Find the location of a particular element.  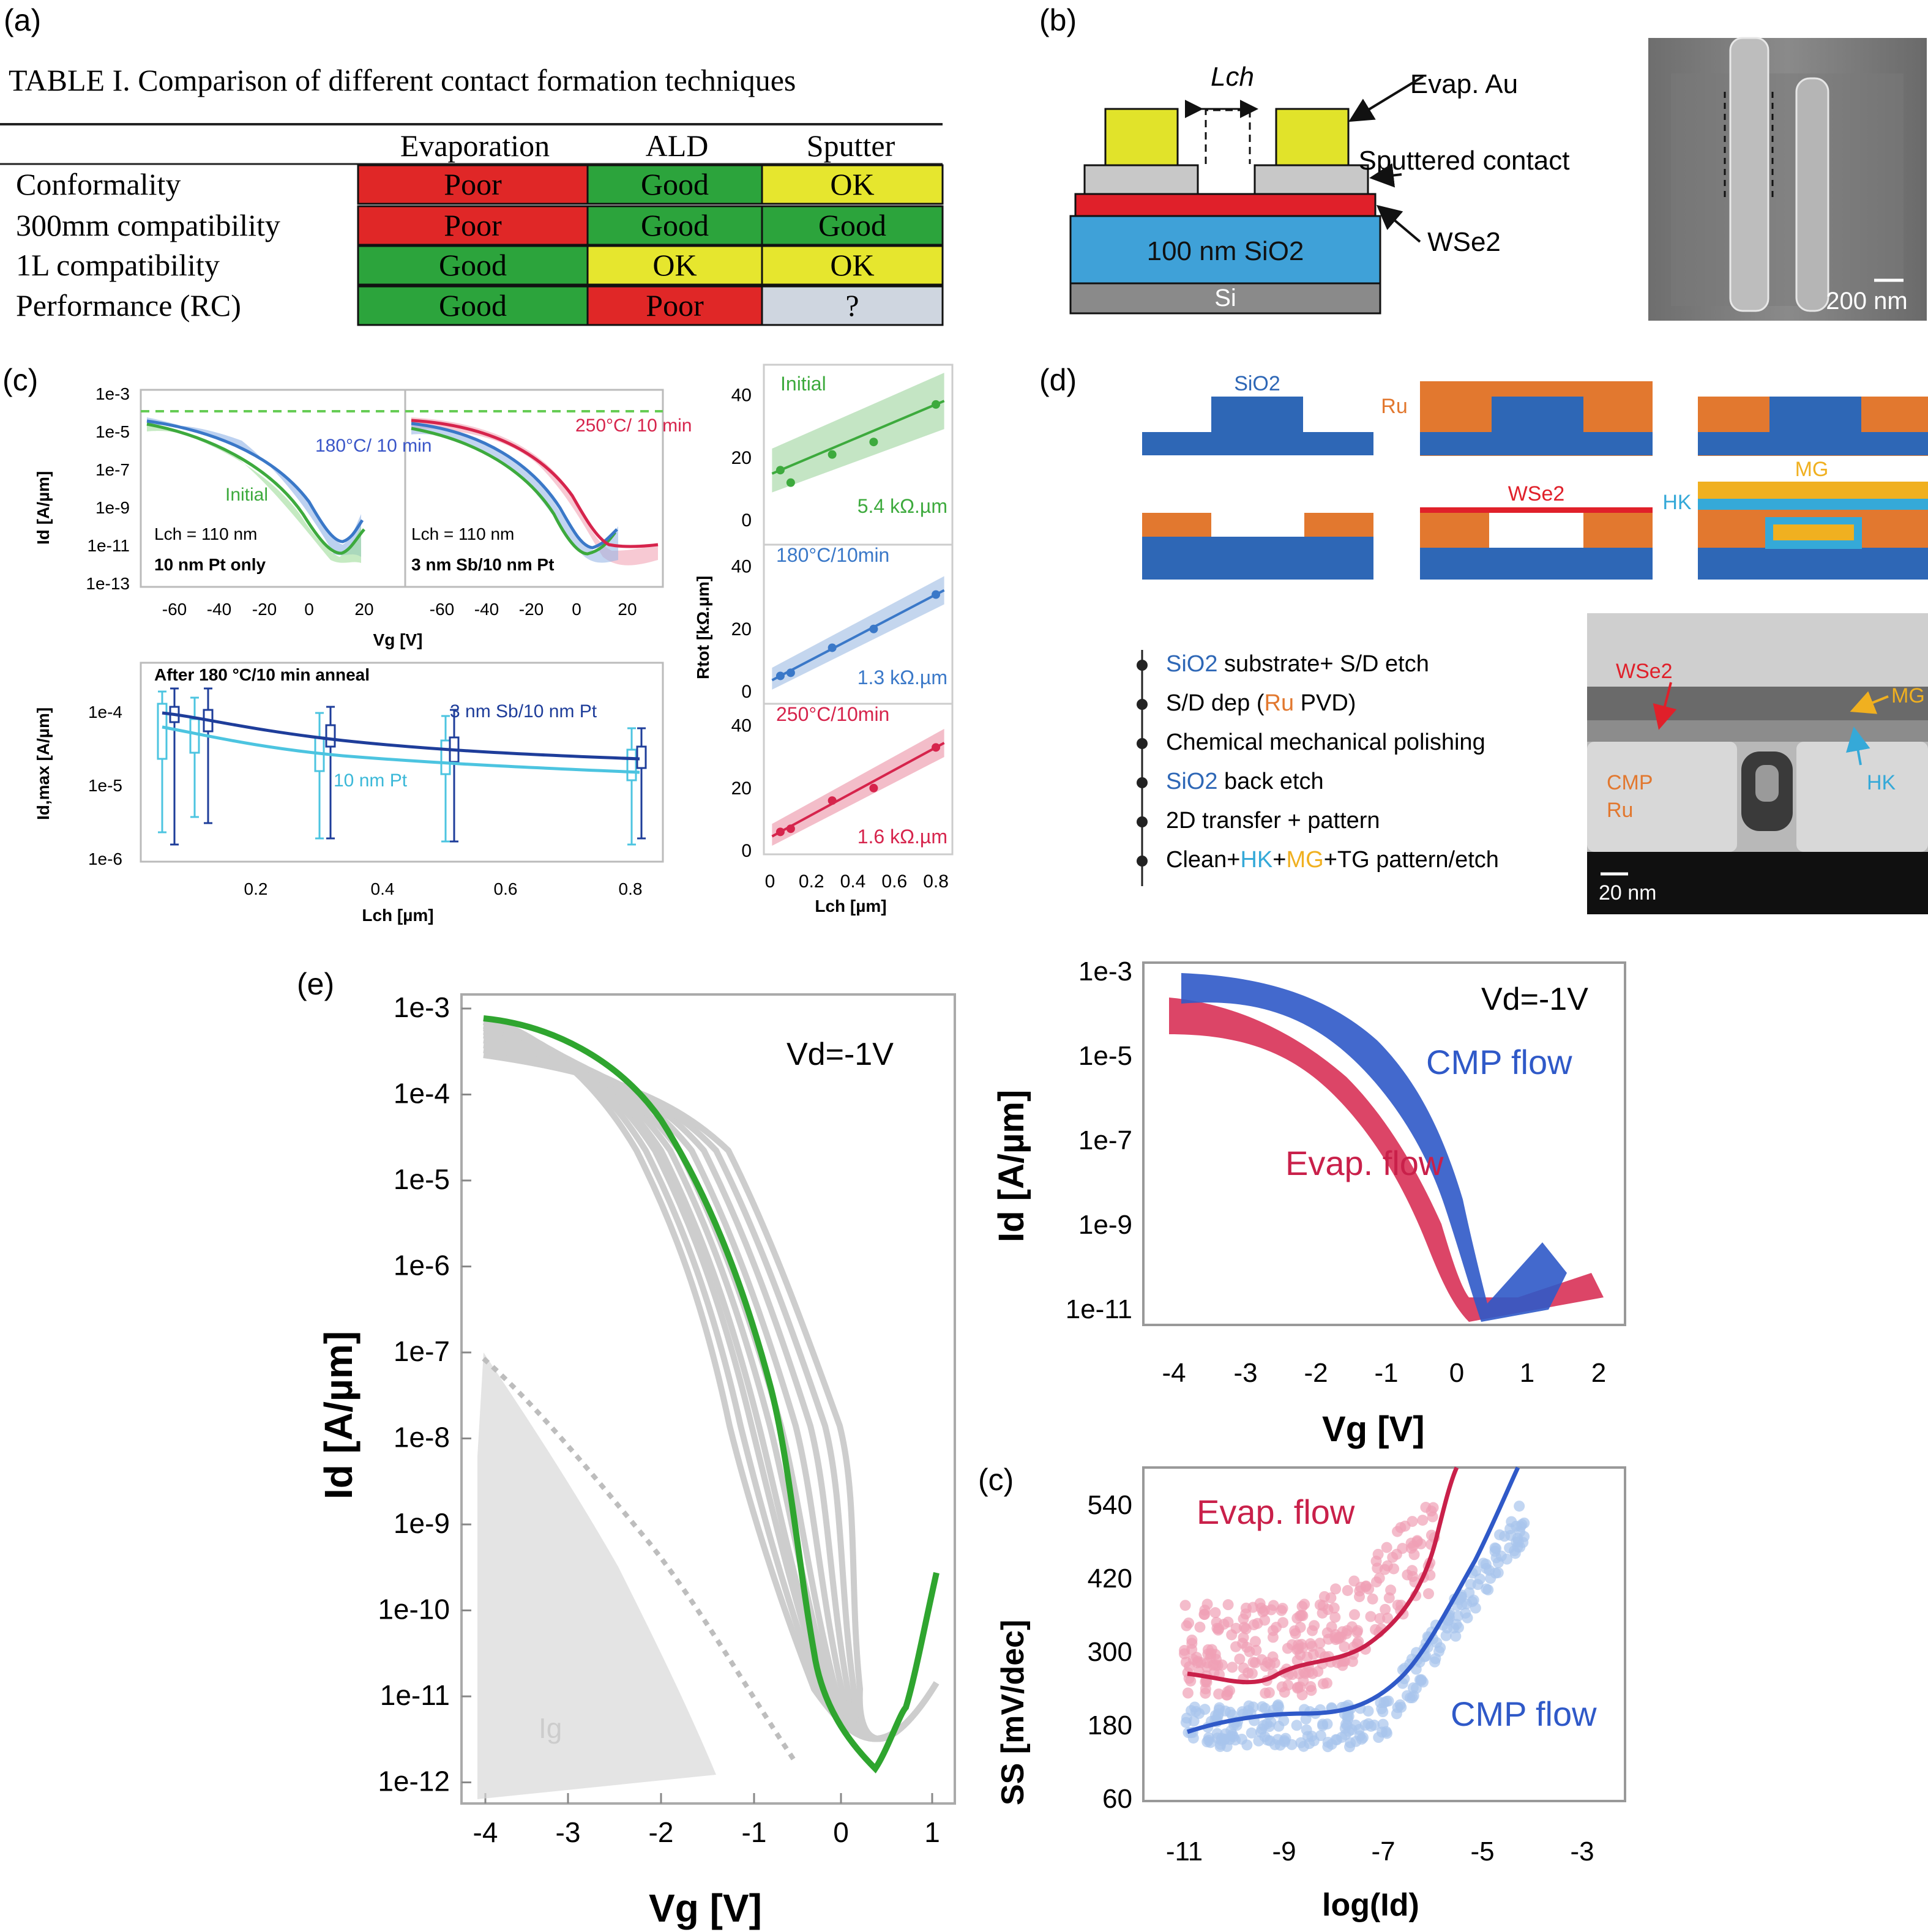

right-sample: 3 nm Sb/10 nm Pt is located at coordinates (482, 564).